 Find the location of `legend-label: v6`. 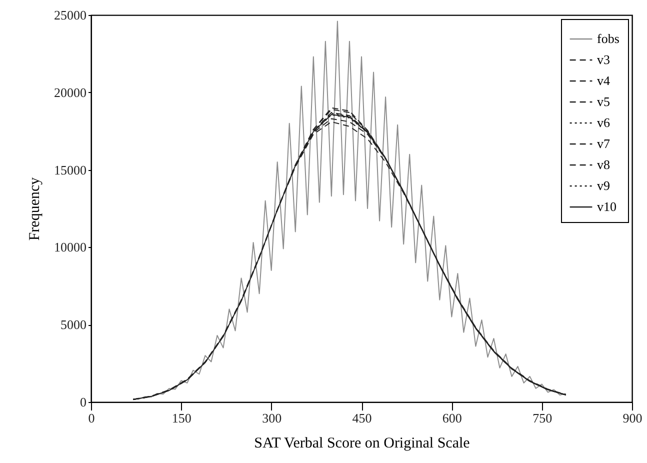

legend-label: v6 is located at coordinates (603, 122).